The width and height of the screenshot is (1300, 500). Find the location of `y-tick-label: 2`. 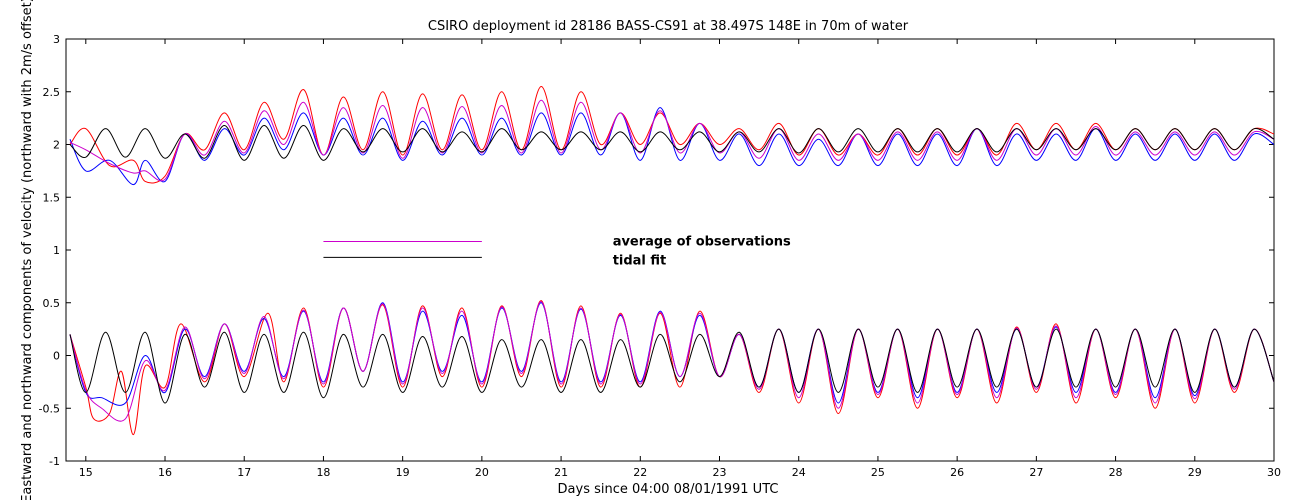

y-tick-label: 2 is located at coordinates (56, 145).